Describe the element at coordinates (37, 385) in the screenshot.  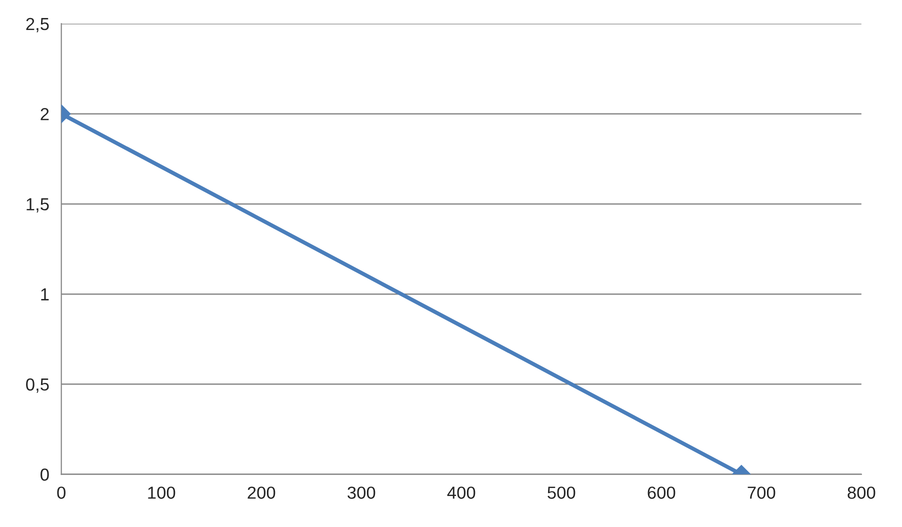
I see `y-tick-label: 0,5` at that location.